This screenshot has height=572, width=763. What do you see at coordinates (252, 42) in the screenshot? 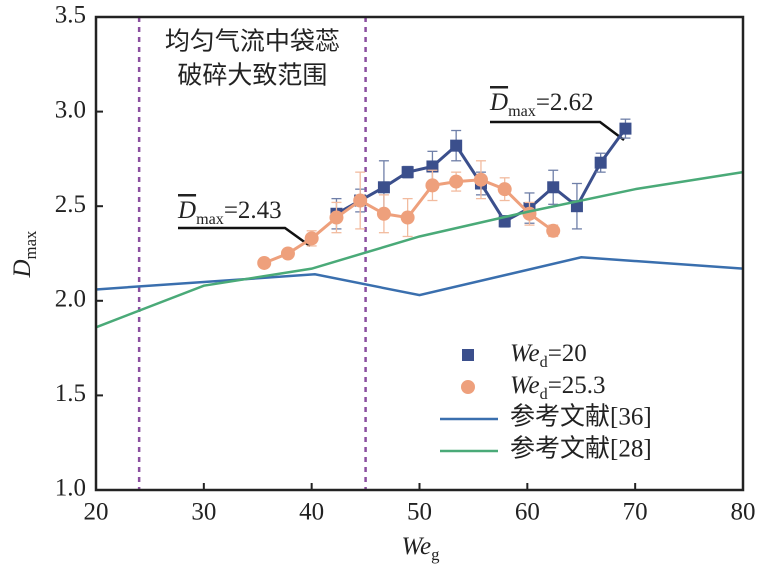
I see `region-label: 均匀气流中袋蕊` at bounding box center [252, 42].